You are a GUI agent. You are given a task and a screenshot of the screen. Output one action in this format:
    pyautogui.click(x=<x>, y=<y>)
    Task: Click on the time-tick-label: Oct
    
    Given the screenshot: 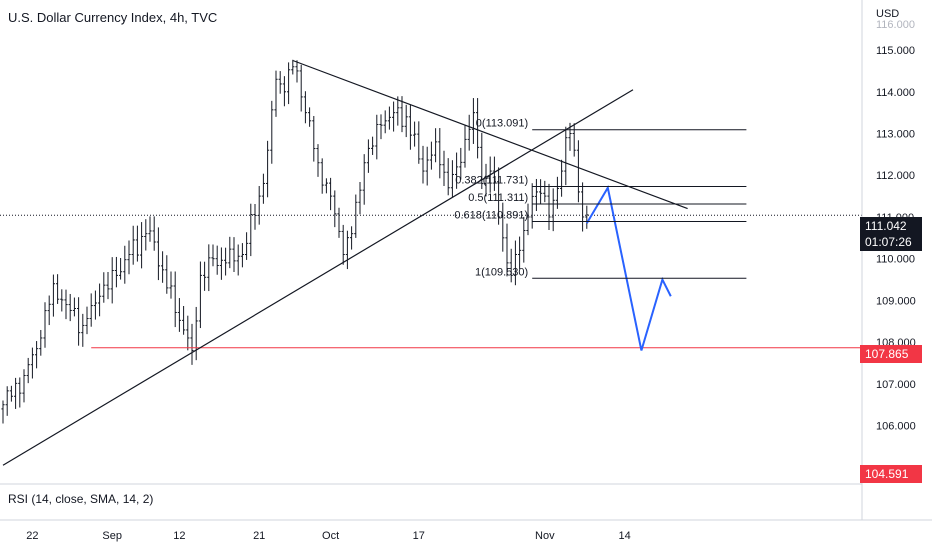 What is the action you would take?
    pyautogui.click(x=330, y=536)
    